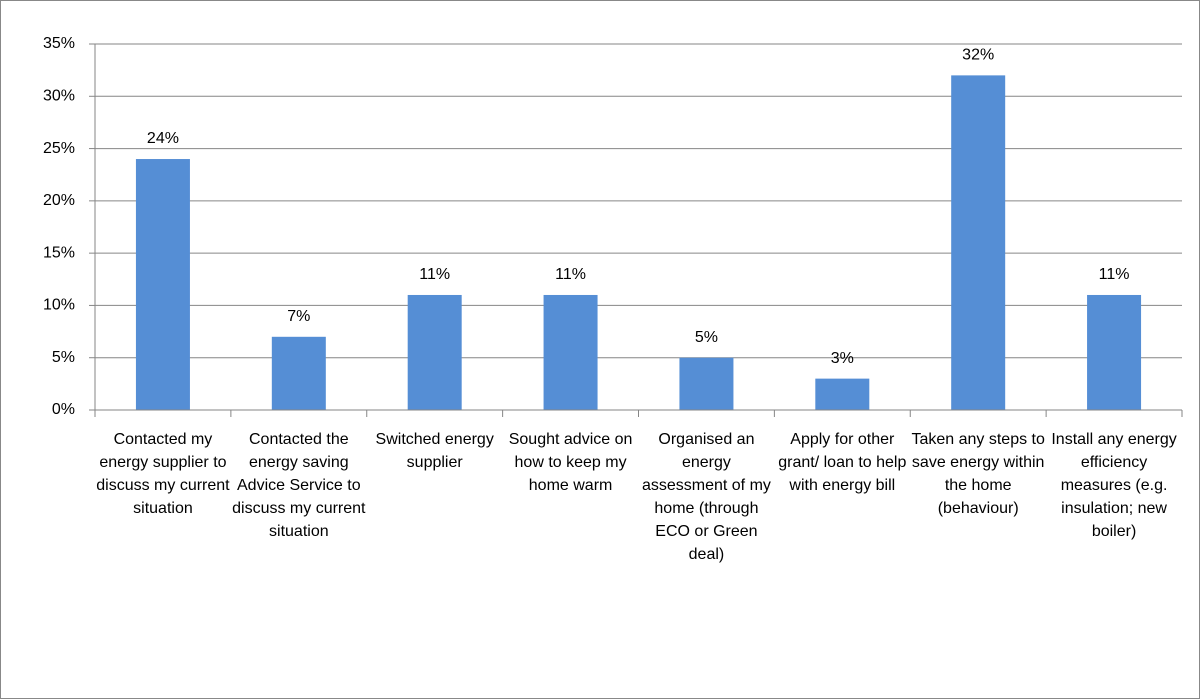 The width and height of the screenshot is (1200, 699). What do you see at coordinates (59, 148) in the screenshot?
I see `y-tick-label: 25%` at bounding box center [59, 148].